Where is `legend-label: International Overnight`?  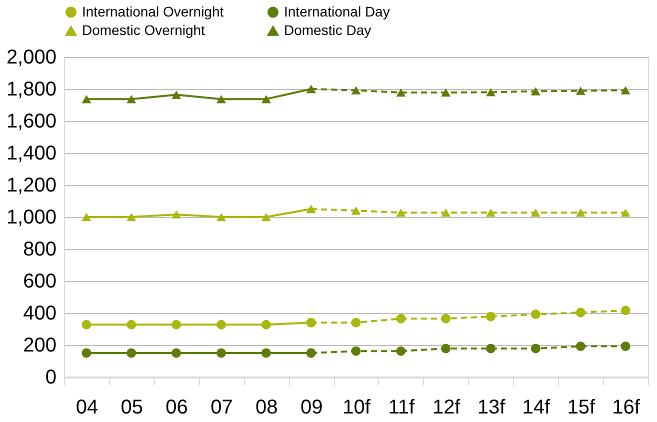 legend-label: International Overnight is located at coordinates (153, 11).